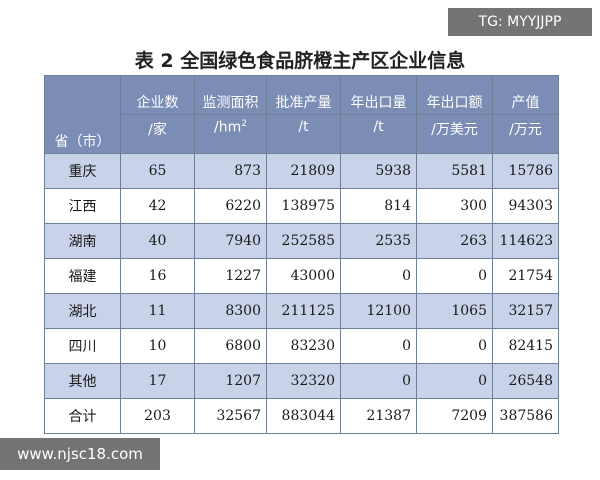 This screenshot has height=480, width=600. I want to click on unit-approved-output: /t, so click(303, 134).